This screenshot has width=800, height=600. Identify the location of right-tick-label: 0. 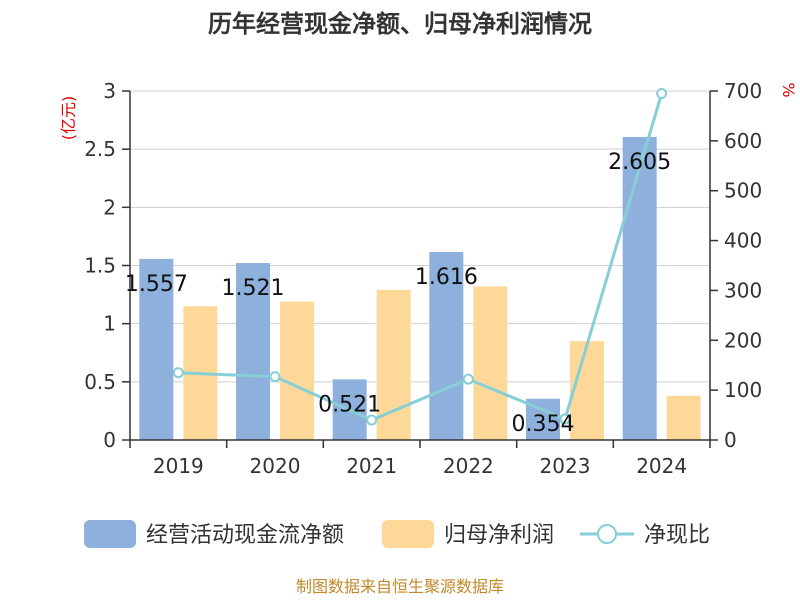
(730, 440).